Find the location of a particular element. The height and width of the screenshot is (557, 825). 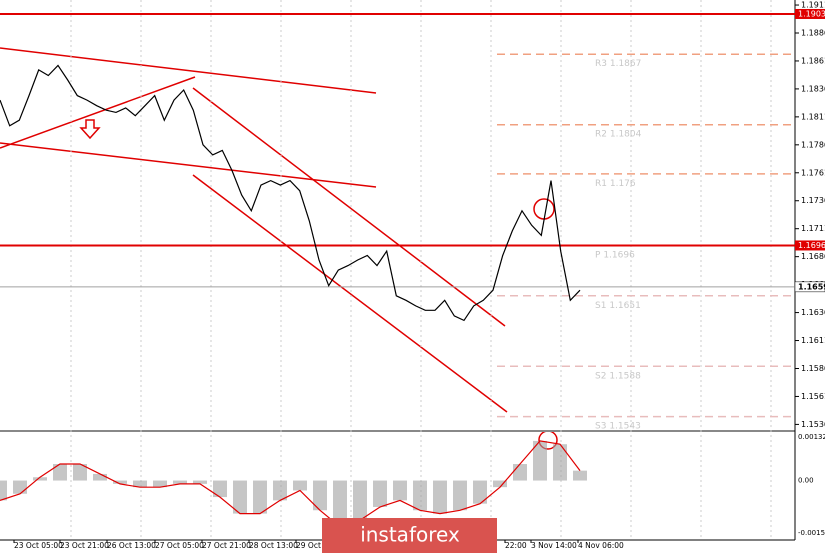

pivot-name: S3 is located at coordinates (600, 426).